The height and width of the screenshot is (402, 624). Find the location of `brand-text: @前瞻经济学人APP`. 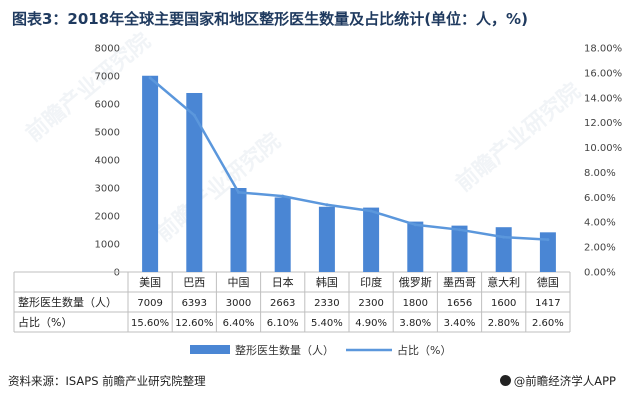

brand-text: @前瞻经济学人APP is located at coordinates (564, 381).